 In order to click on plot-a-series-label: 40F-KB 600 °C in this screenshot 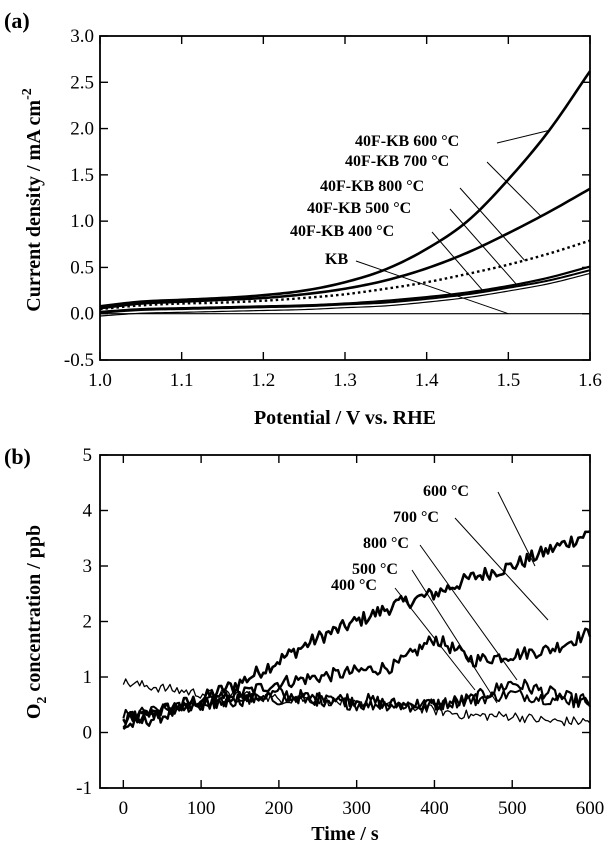, I will do `click(407, 141)`.